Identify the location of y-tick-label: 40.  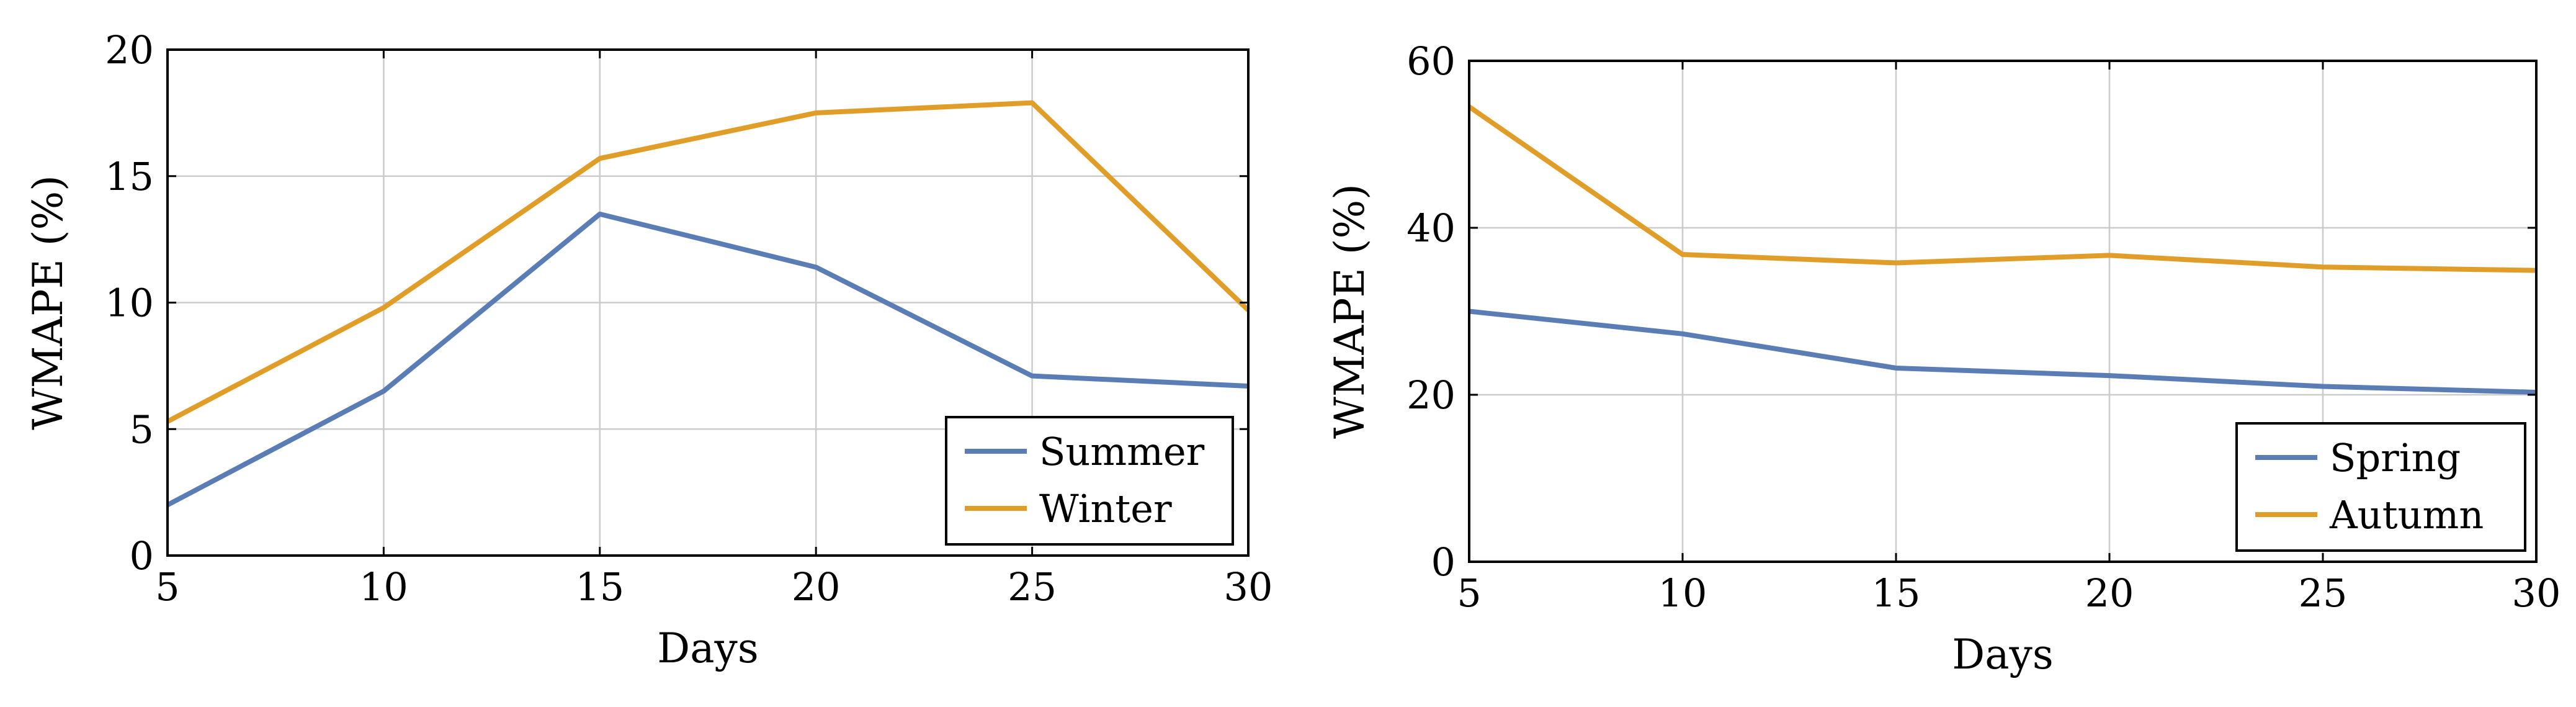
(1431, 228).